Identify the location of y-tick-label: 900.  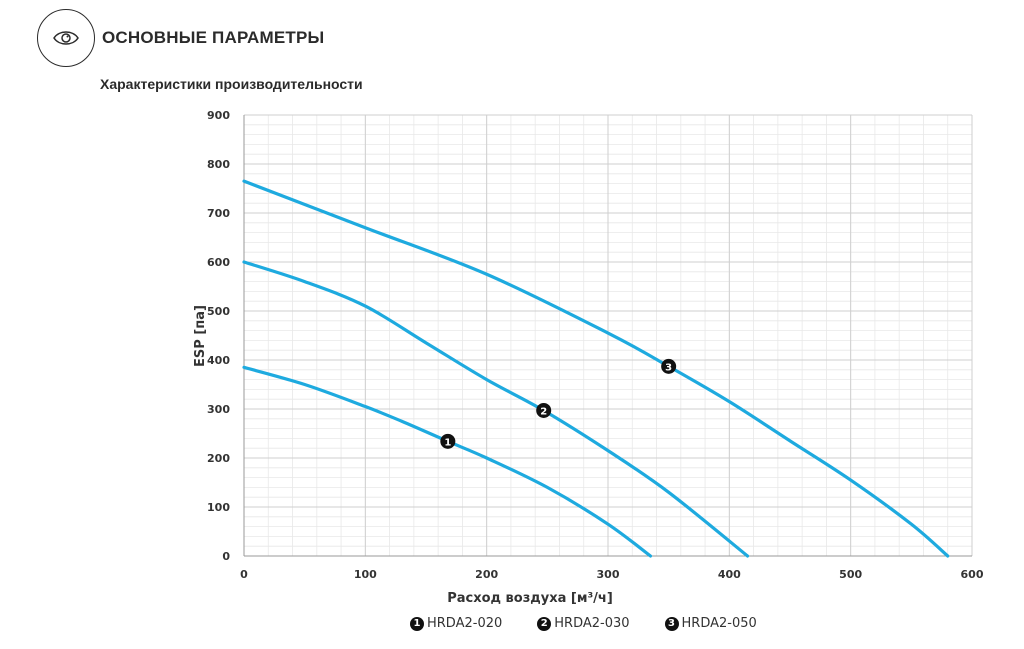
(218, 115).